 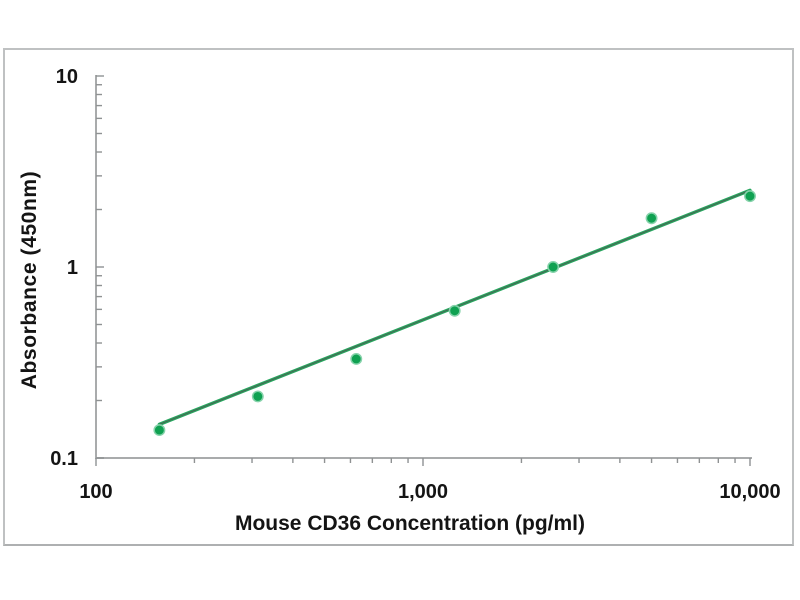 What do you see at coordinates (410, 523) in the screenshot?
I see `x-axis-title: Mouse CD36 Concentration (pg/ml)` at bounding box center [410, 523].